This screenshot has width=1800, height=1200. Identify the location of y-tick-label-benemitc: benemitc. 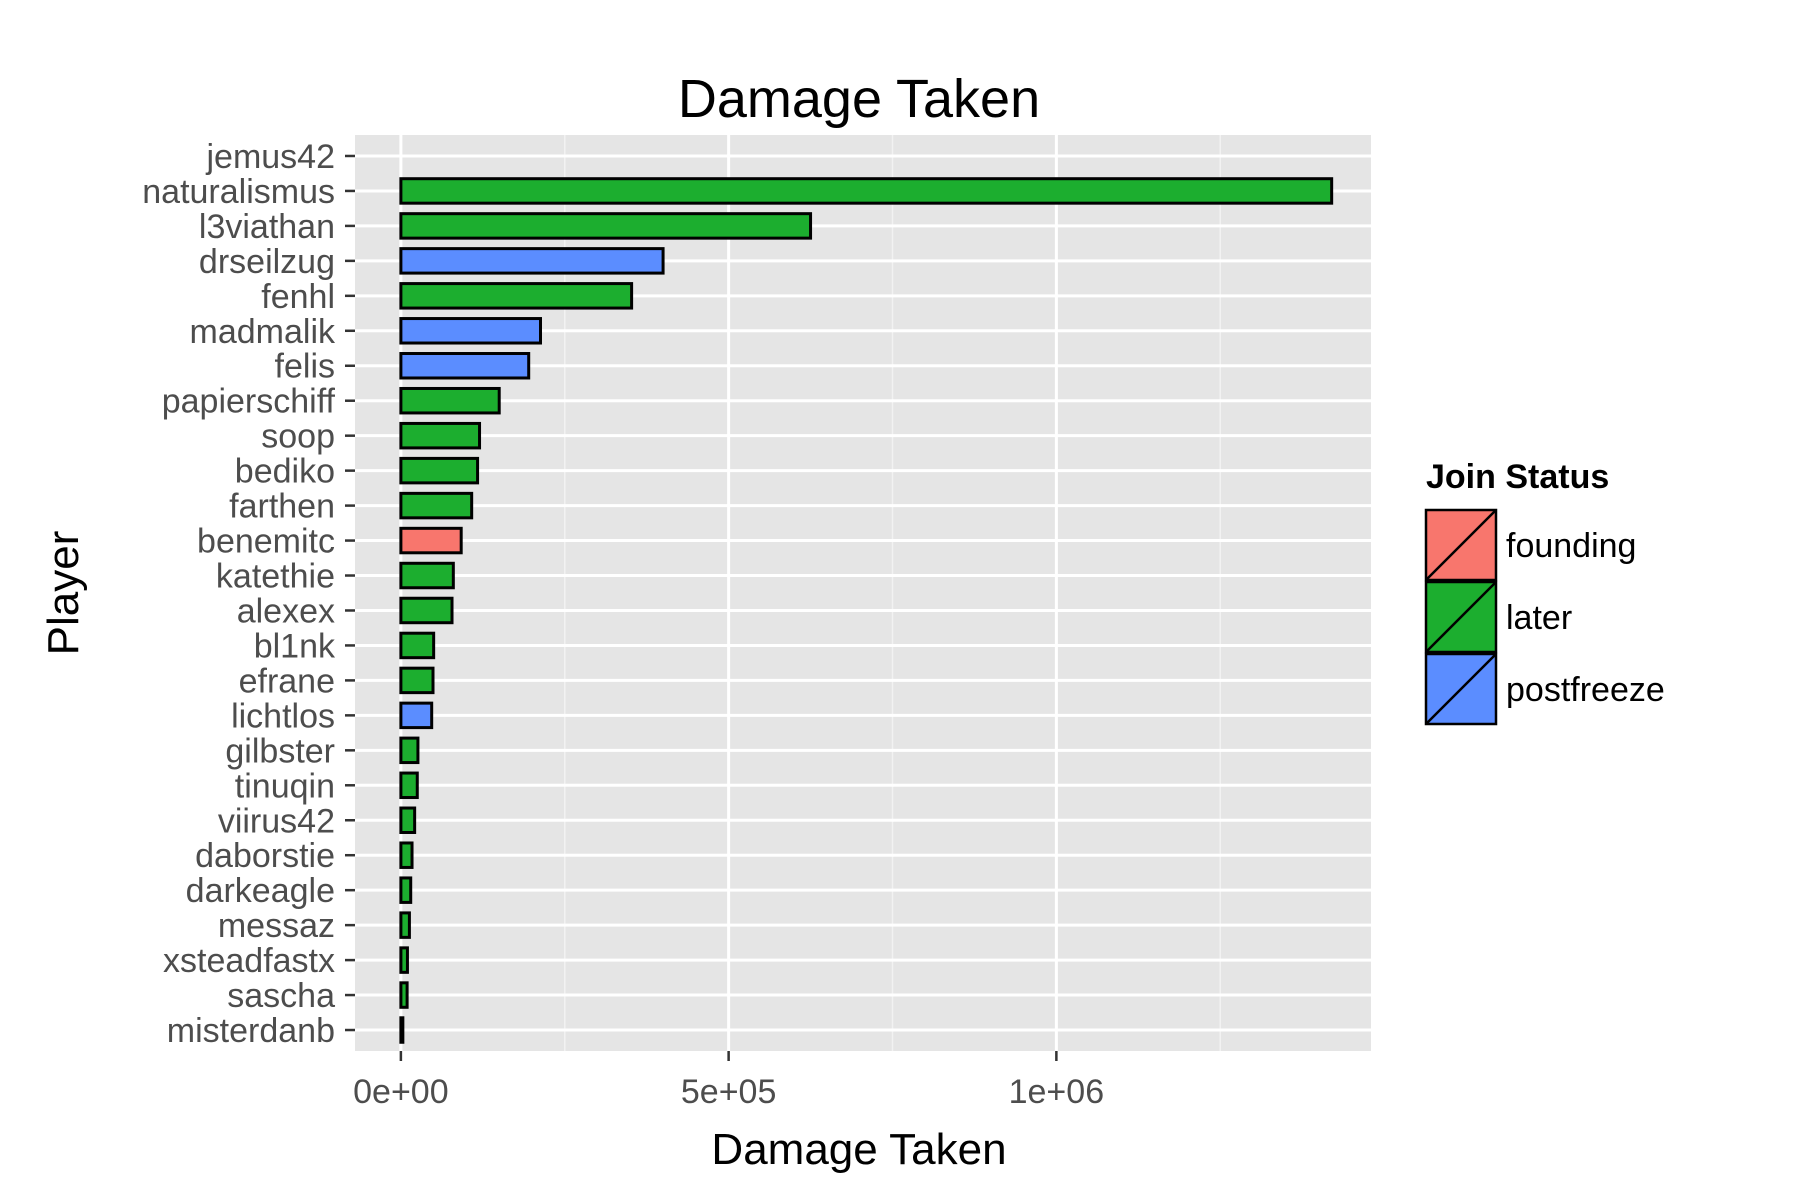
(266, 542).